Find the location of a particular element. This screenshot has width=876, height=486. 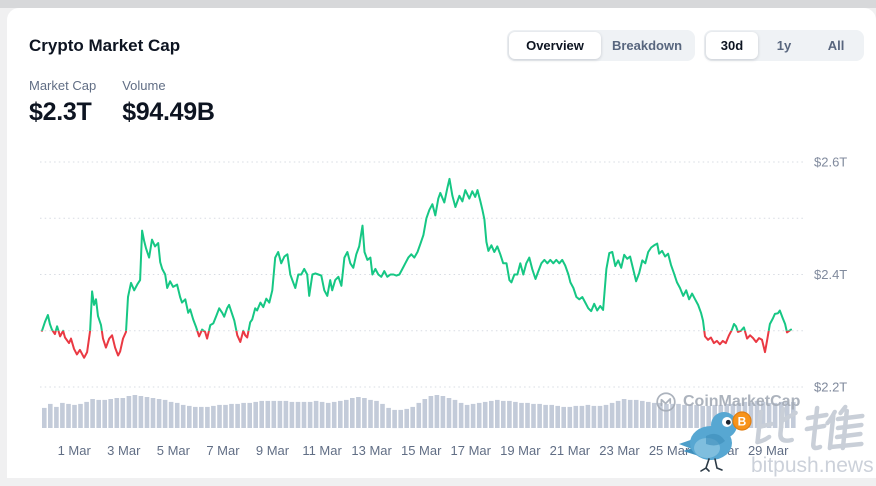

coinmarketcap-logo-icon is located at coordinates (666, 402).